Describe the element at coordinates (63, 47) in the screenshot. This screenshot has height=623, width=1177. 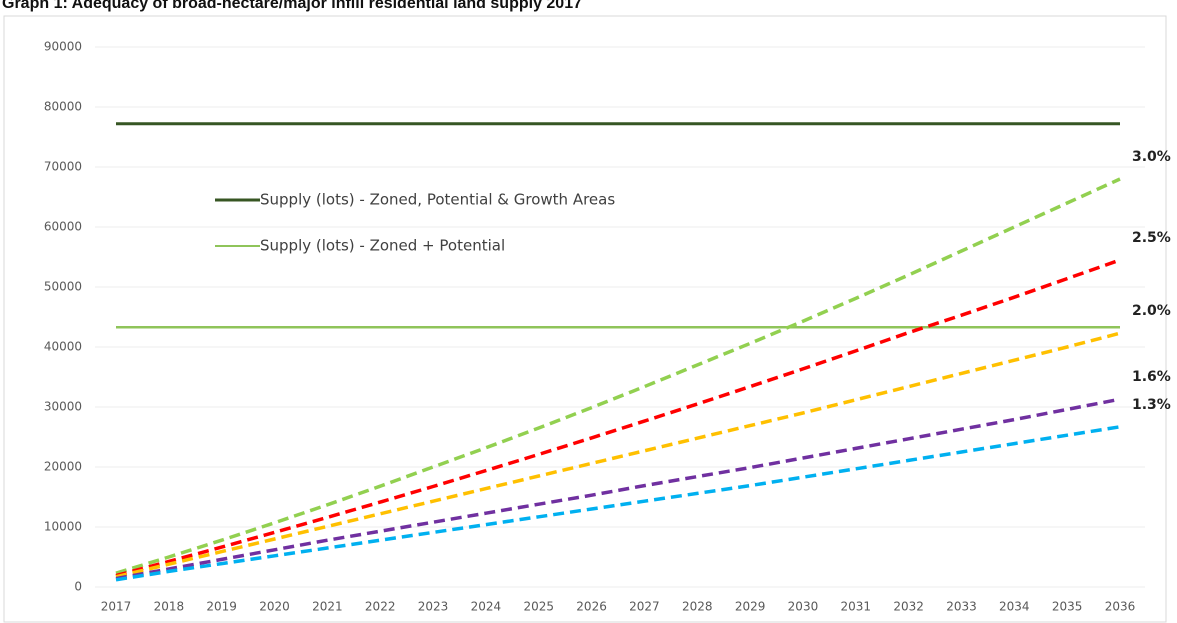
I see `y-tick-label: 90000` at that location.